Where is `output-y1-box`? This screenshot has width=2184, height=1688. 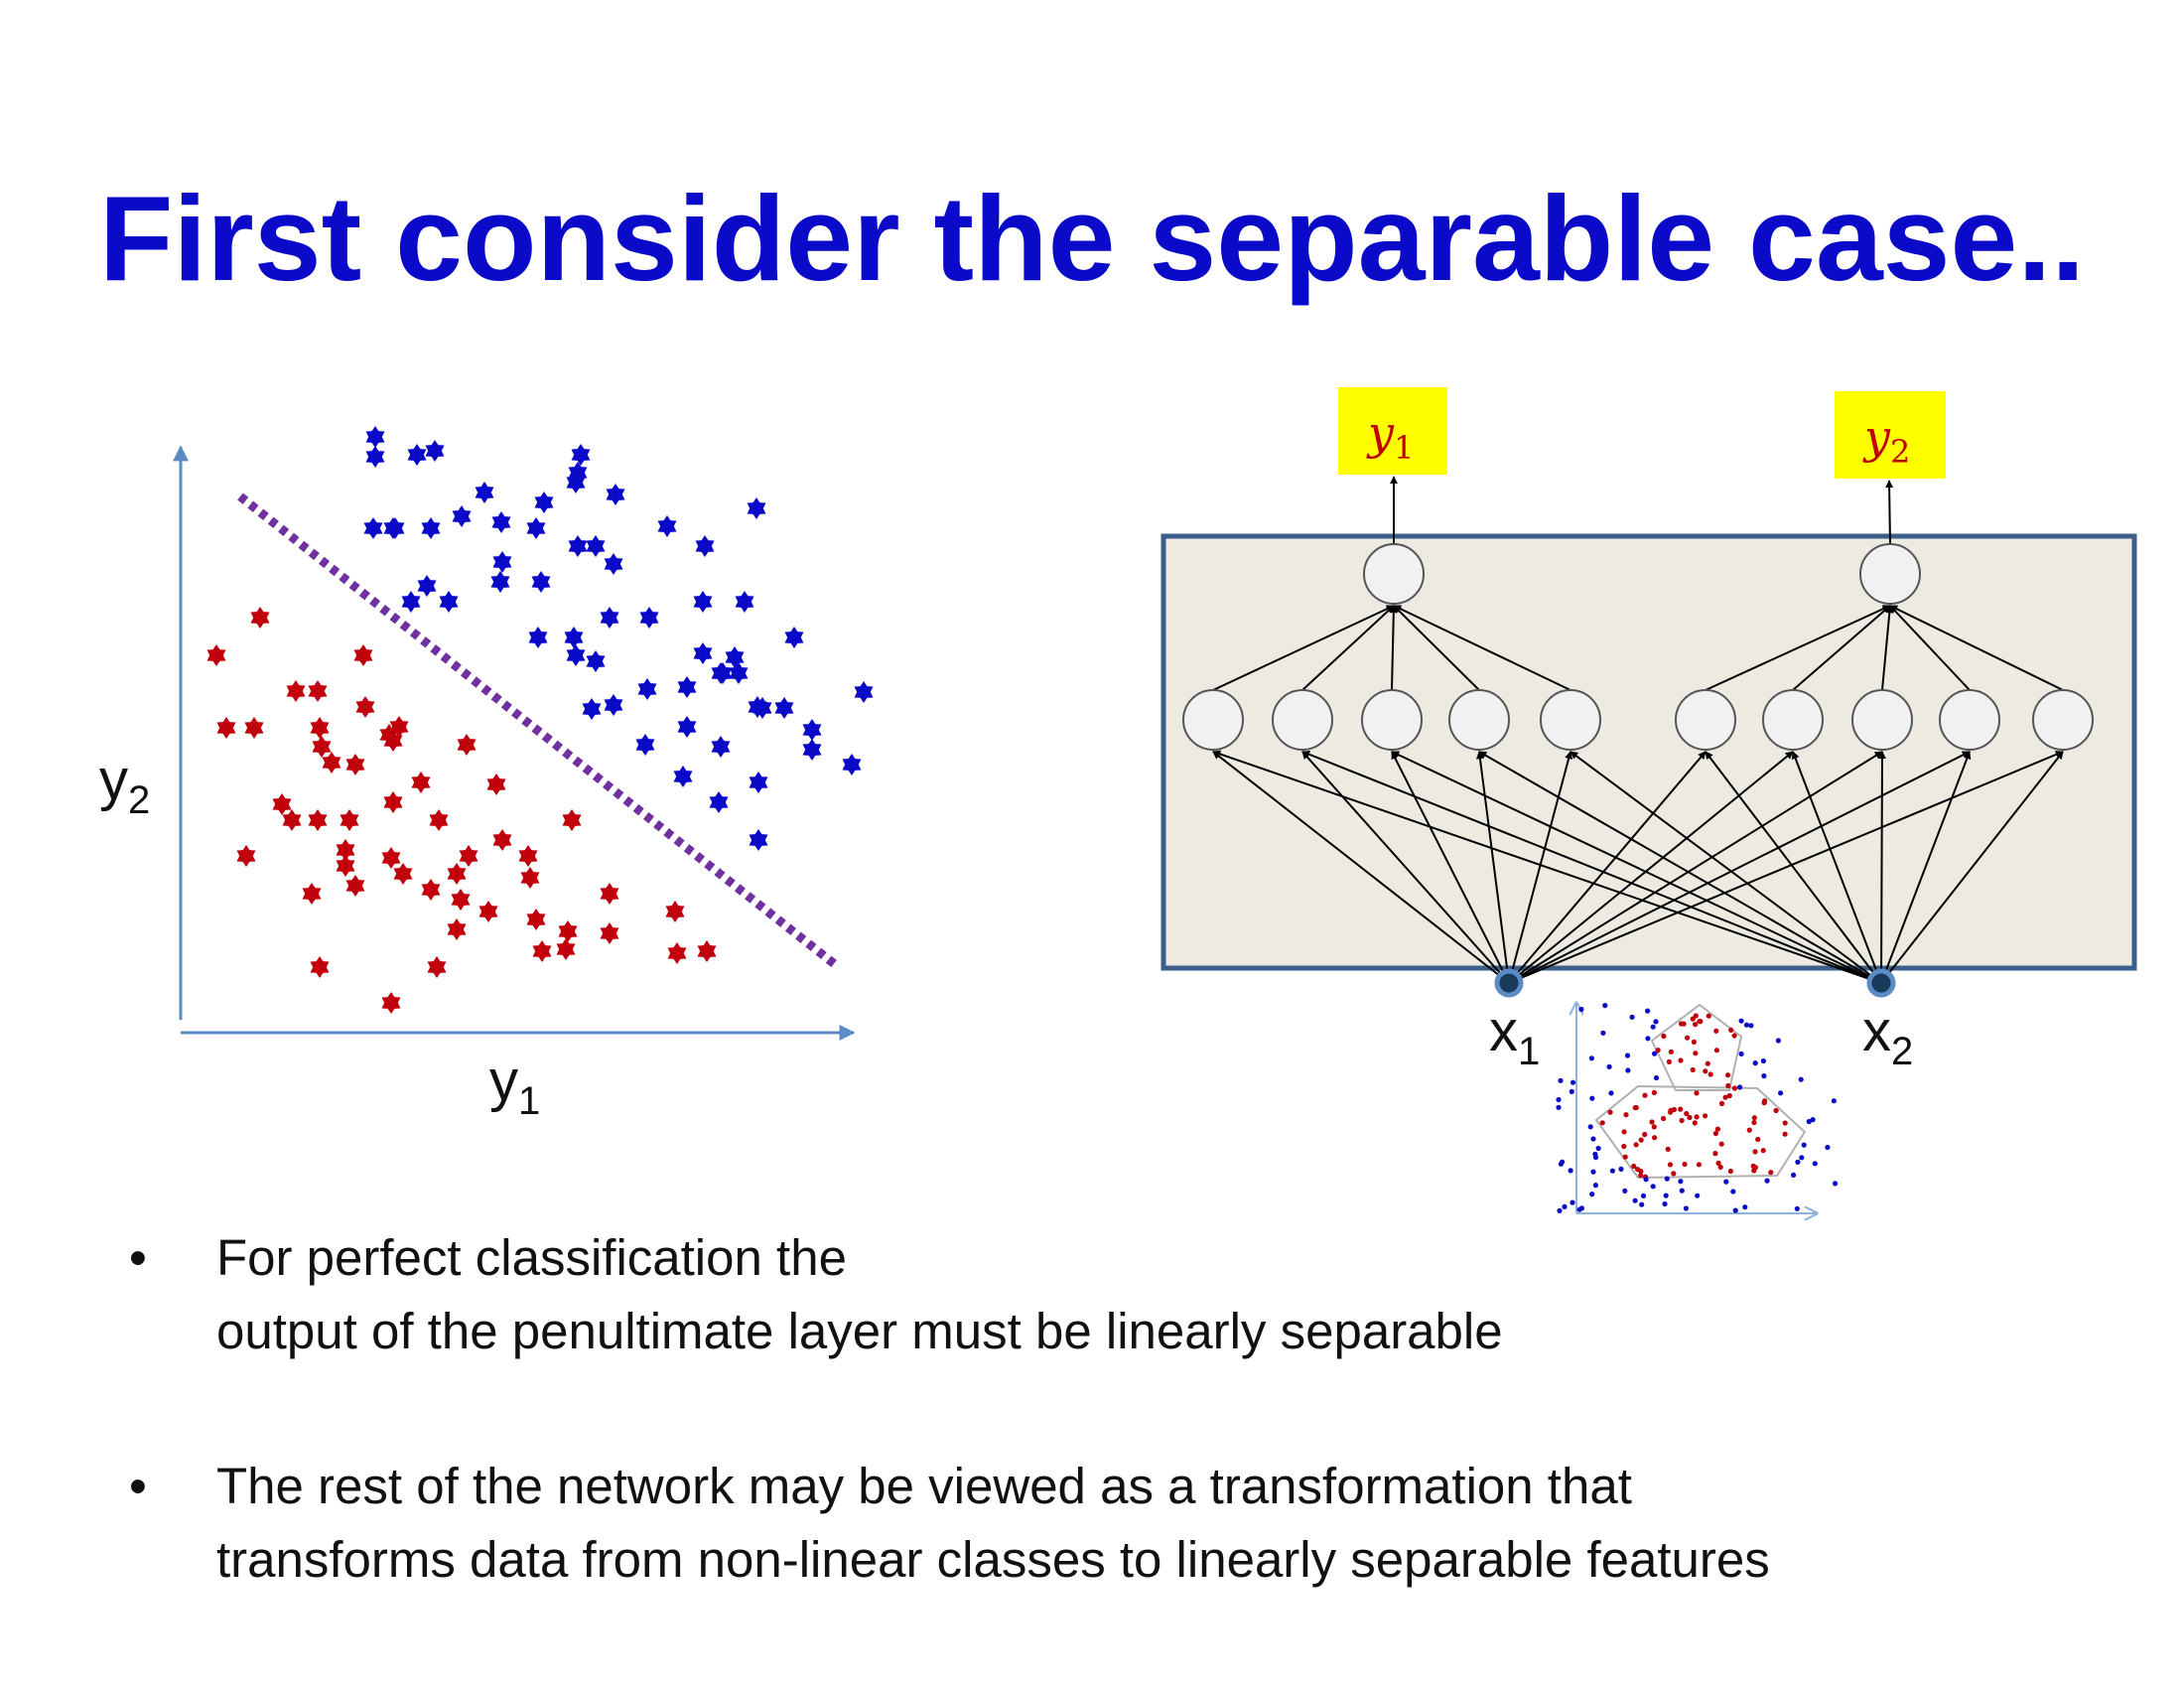
output-y1-box is located at coordinates (1392, 431).